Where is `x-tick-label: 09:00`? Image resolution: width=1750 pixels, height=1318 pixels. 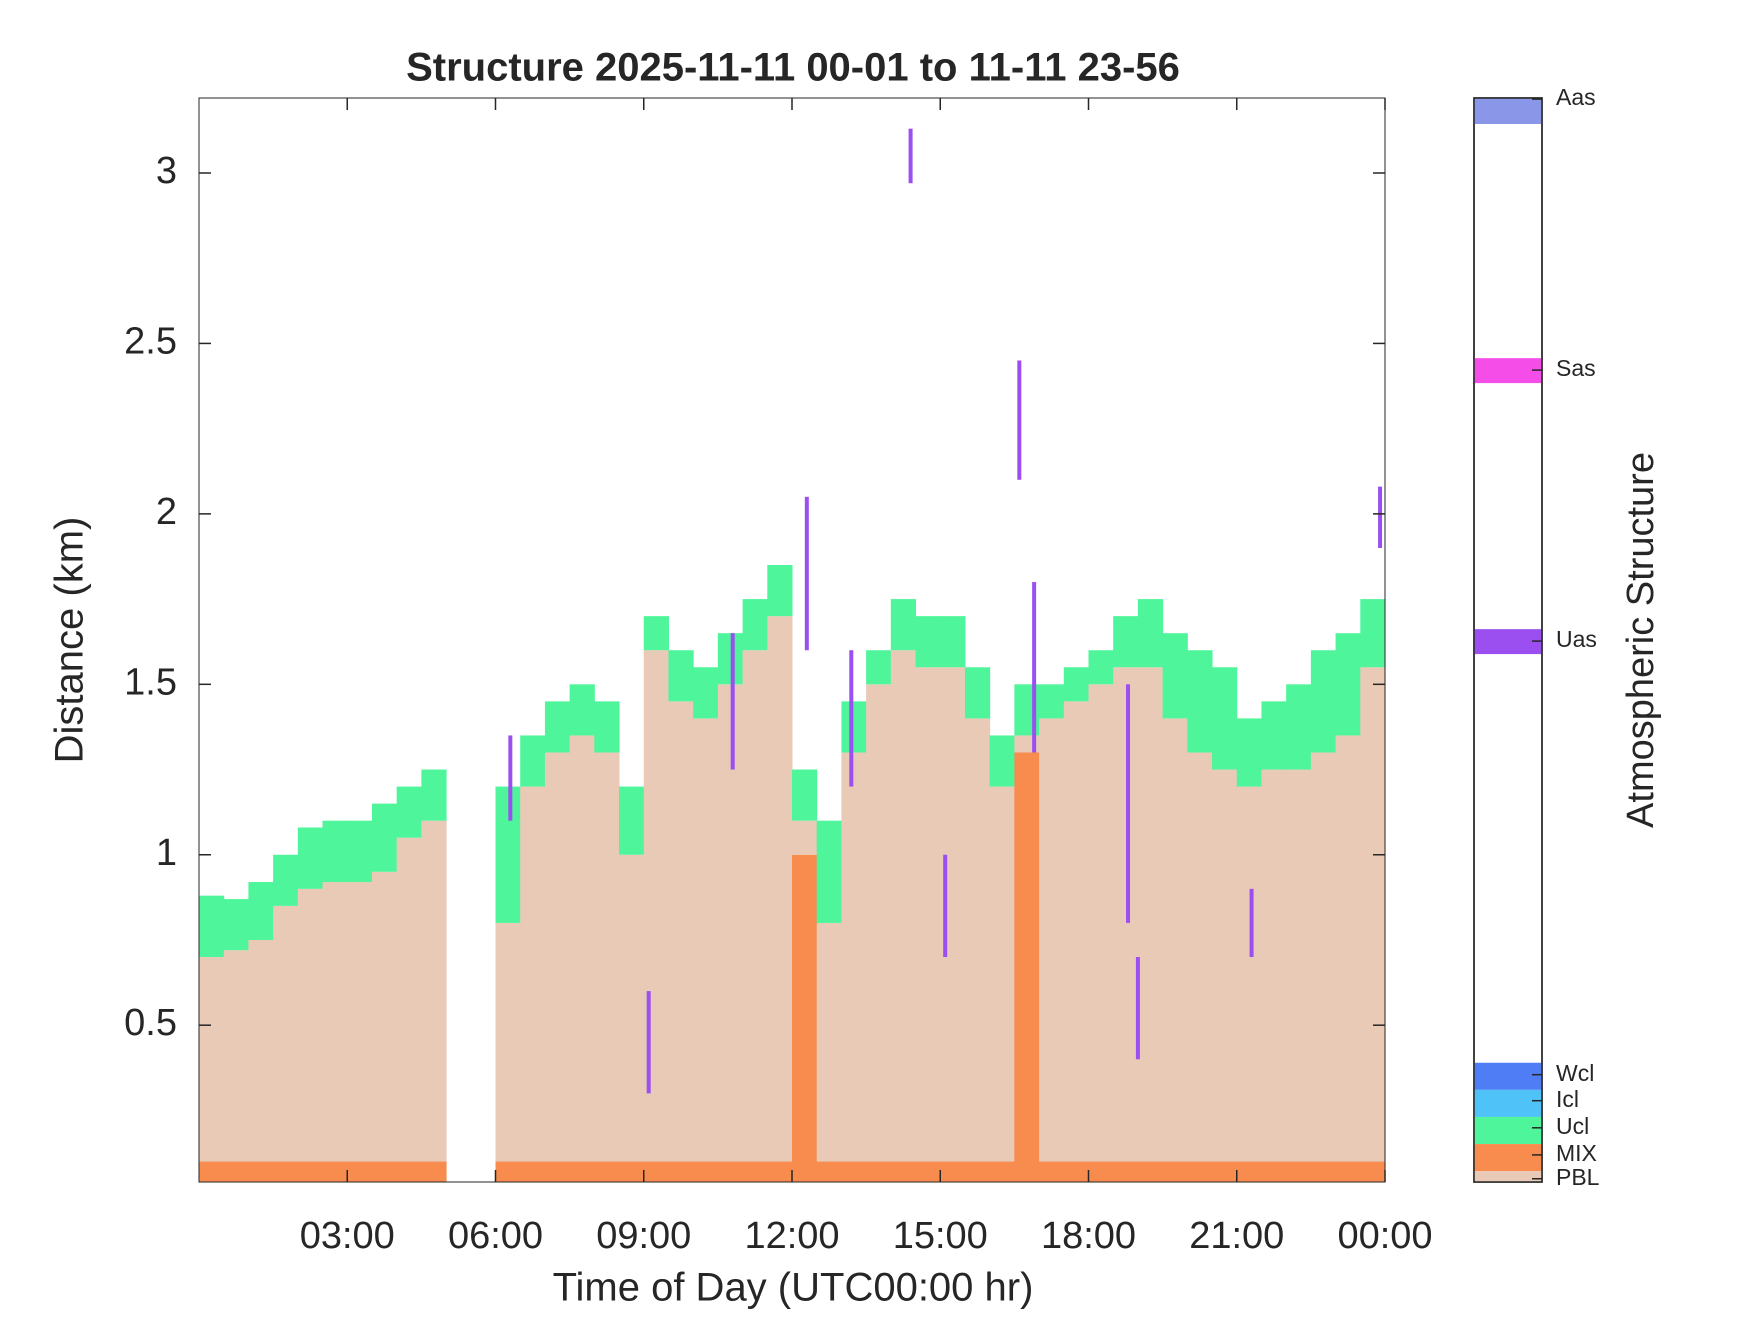 x-tick-label: 09:00 is located at coordinates (643, 1236).